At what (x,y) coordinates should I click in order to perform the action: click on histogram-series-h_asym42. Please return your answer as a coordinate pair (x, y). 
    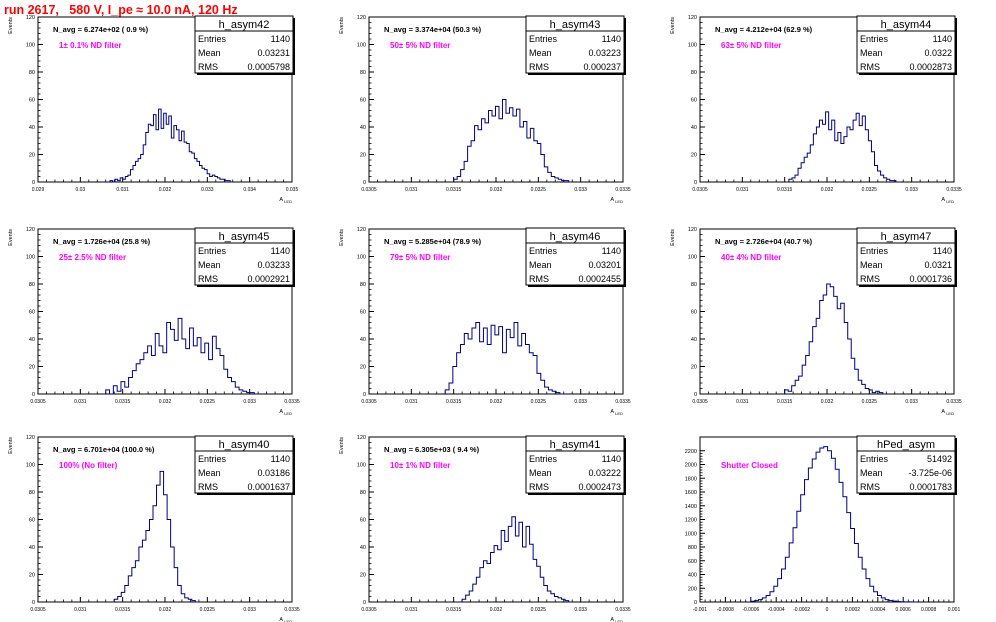
    Looking at the image, I should click on (171, 145).